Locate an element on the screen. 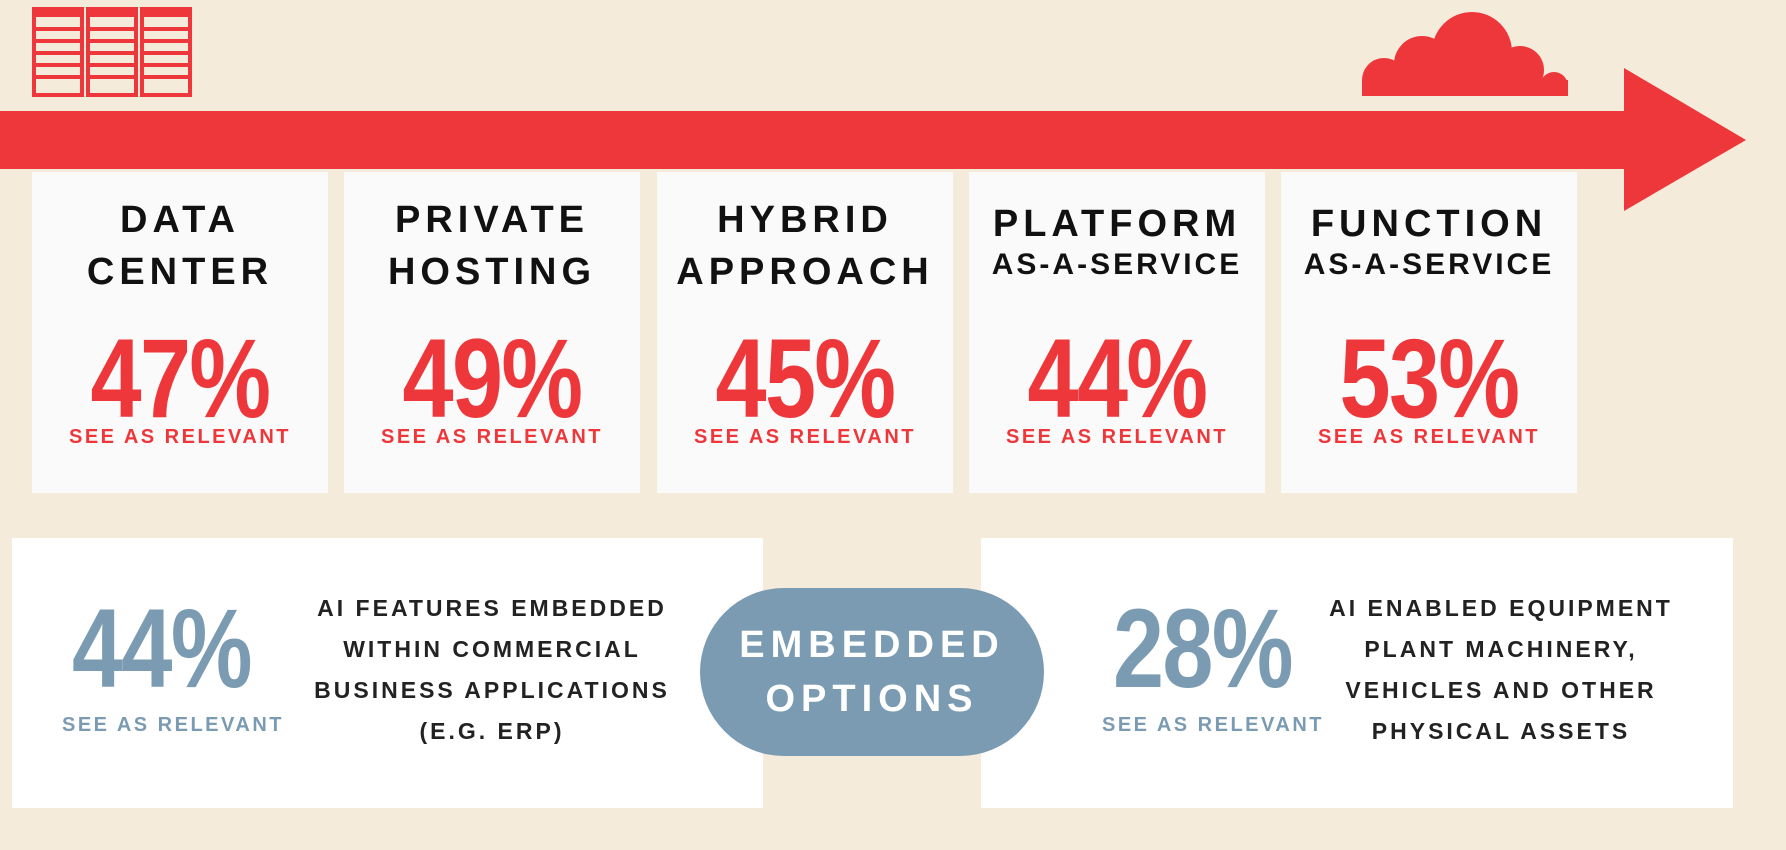 Image resolution: width=1786 pixels, height=850 pixels. description-line: VEHICLES AND OTHER is located at coordinates (1501, 690).